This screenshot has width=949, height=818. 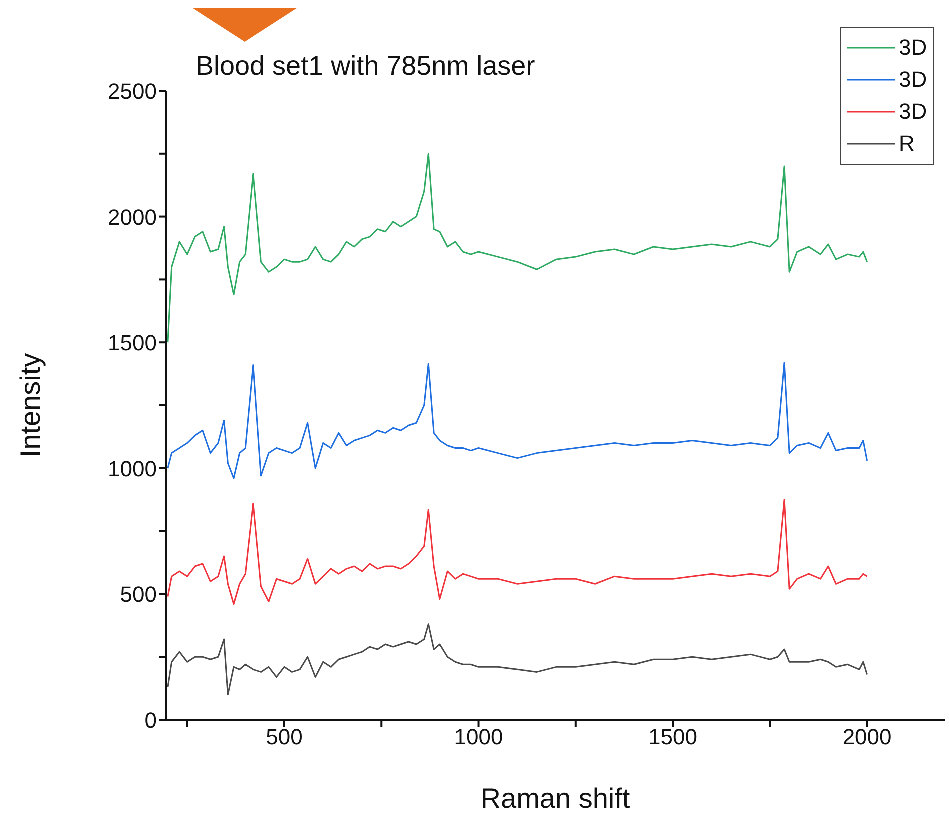 I want to click on y-tick-label: 2000, so click(x=132, y=217).